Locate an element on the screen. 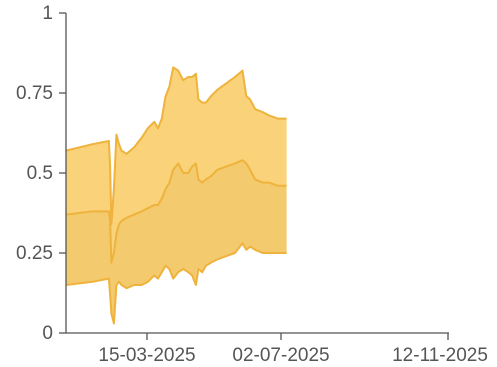 Image resolution: width=497 pixels, height=367 pixels. series-3-line is located at coordinates (176, 283).